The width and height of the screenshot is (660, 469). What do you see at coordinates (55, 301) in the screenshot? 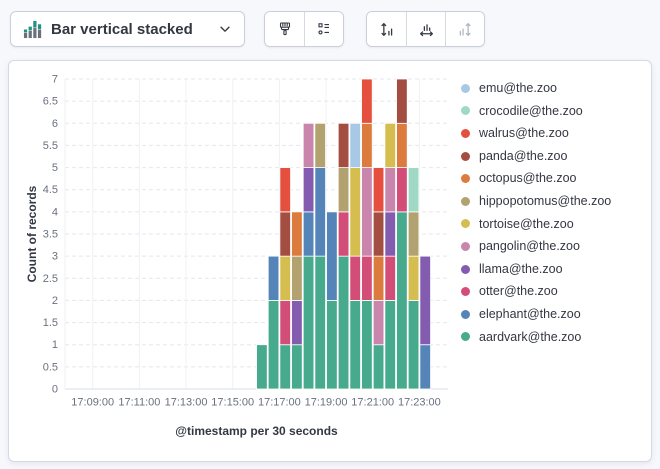
I see `svg-text: 2` at bounding box center [55, 301].